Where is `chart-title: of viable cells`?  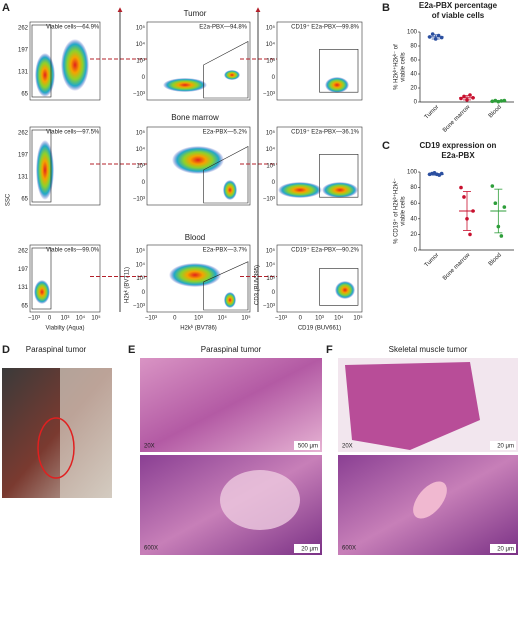
chart-title: of viable cells is located at coordinates (458, 15).